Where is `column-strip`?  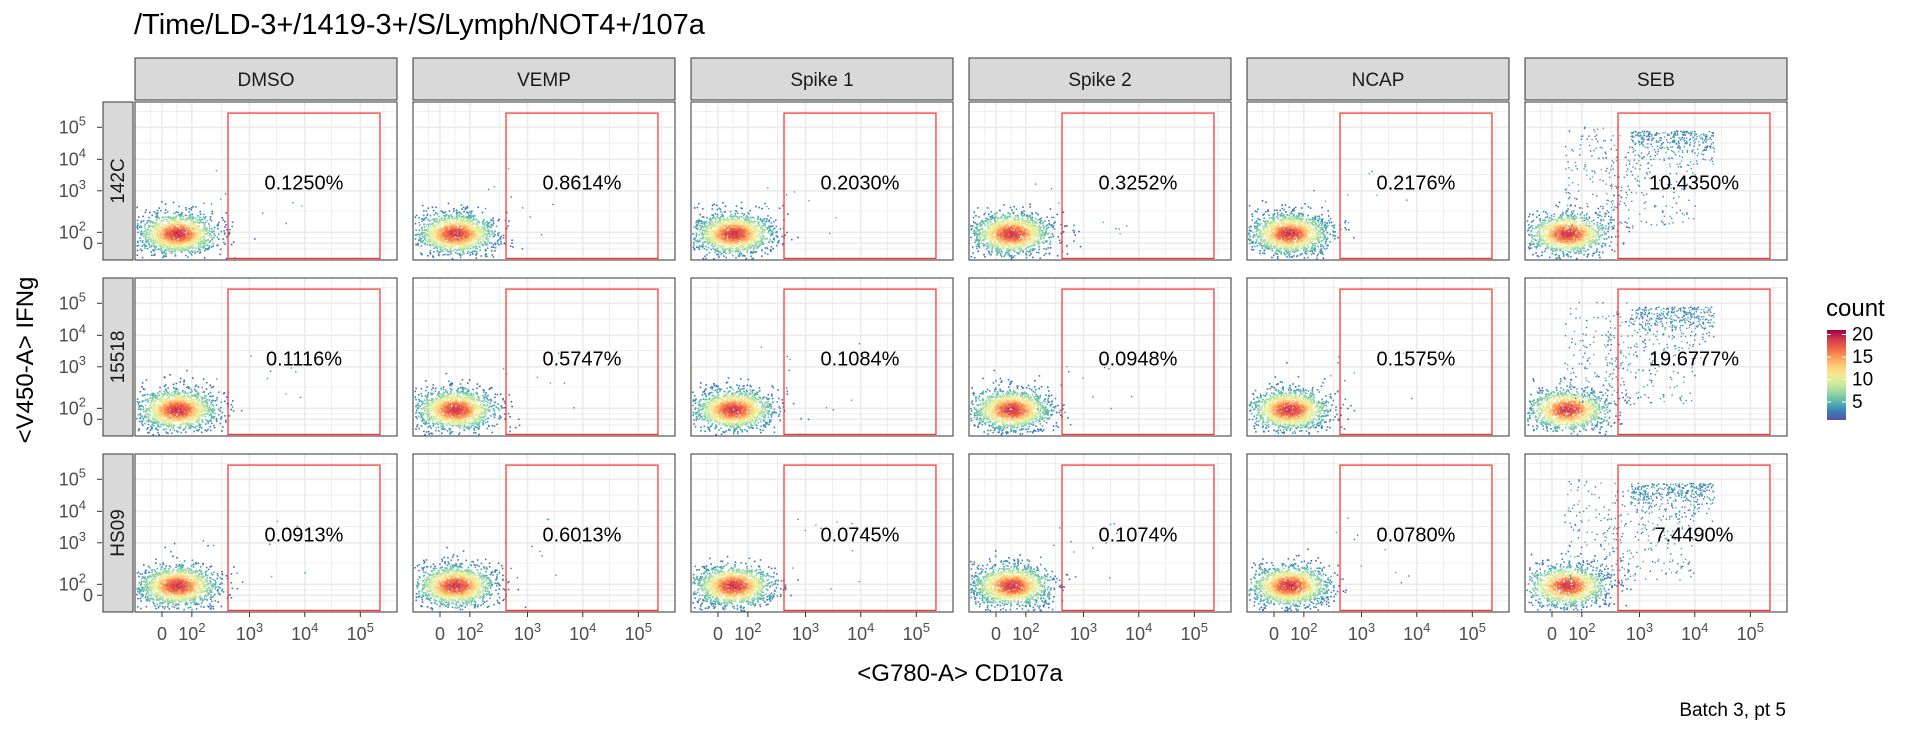
column-strip is located at coordinates (1100, 79).